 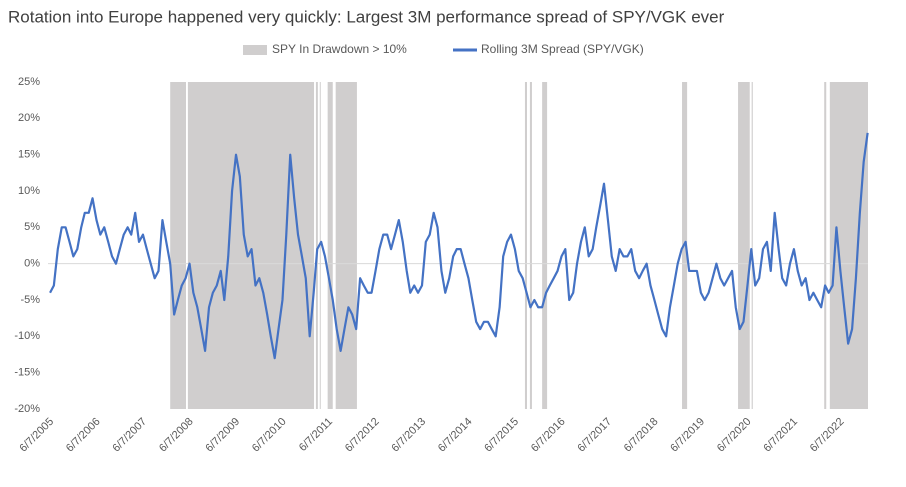 What do you see at coordinates (30, 300) in the screenshot?
I see `y-tick-label: -5%` at bounding box center [30, 300].